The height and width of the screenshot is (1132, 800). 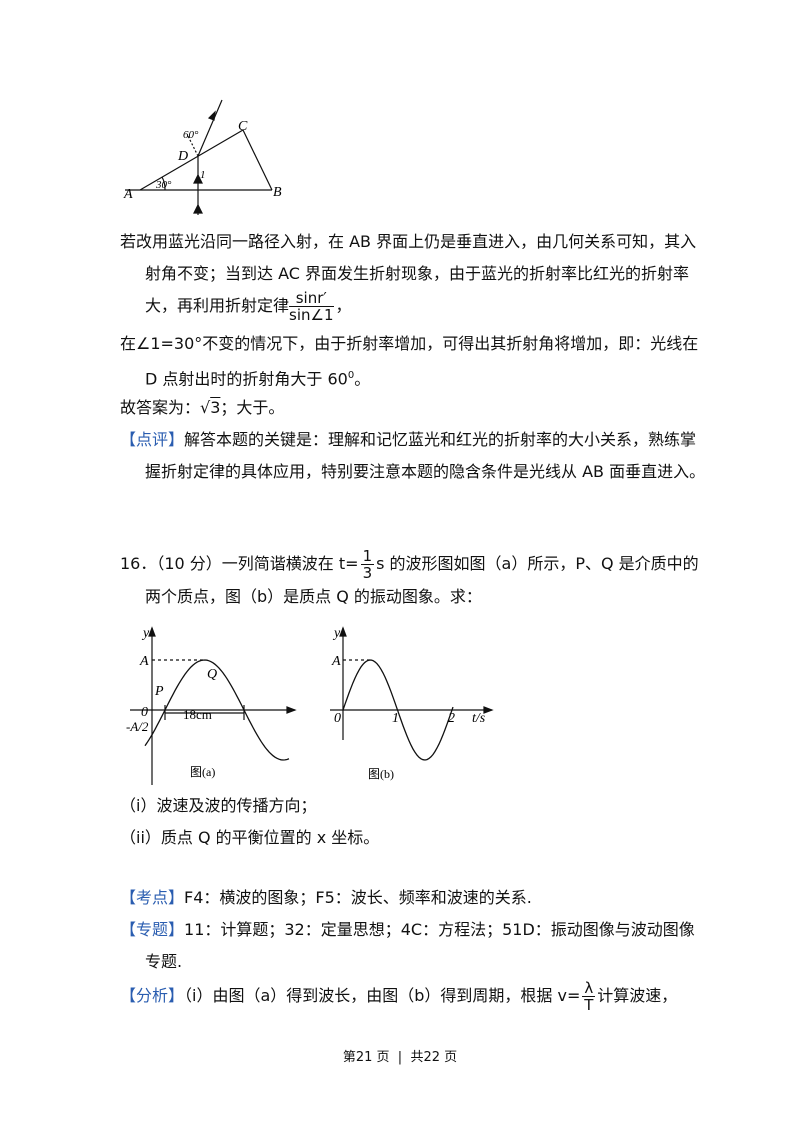 I want to click on superscript: 0, so click(x=351, y=375).